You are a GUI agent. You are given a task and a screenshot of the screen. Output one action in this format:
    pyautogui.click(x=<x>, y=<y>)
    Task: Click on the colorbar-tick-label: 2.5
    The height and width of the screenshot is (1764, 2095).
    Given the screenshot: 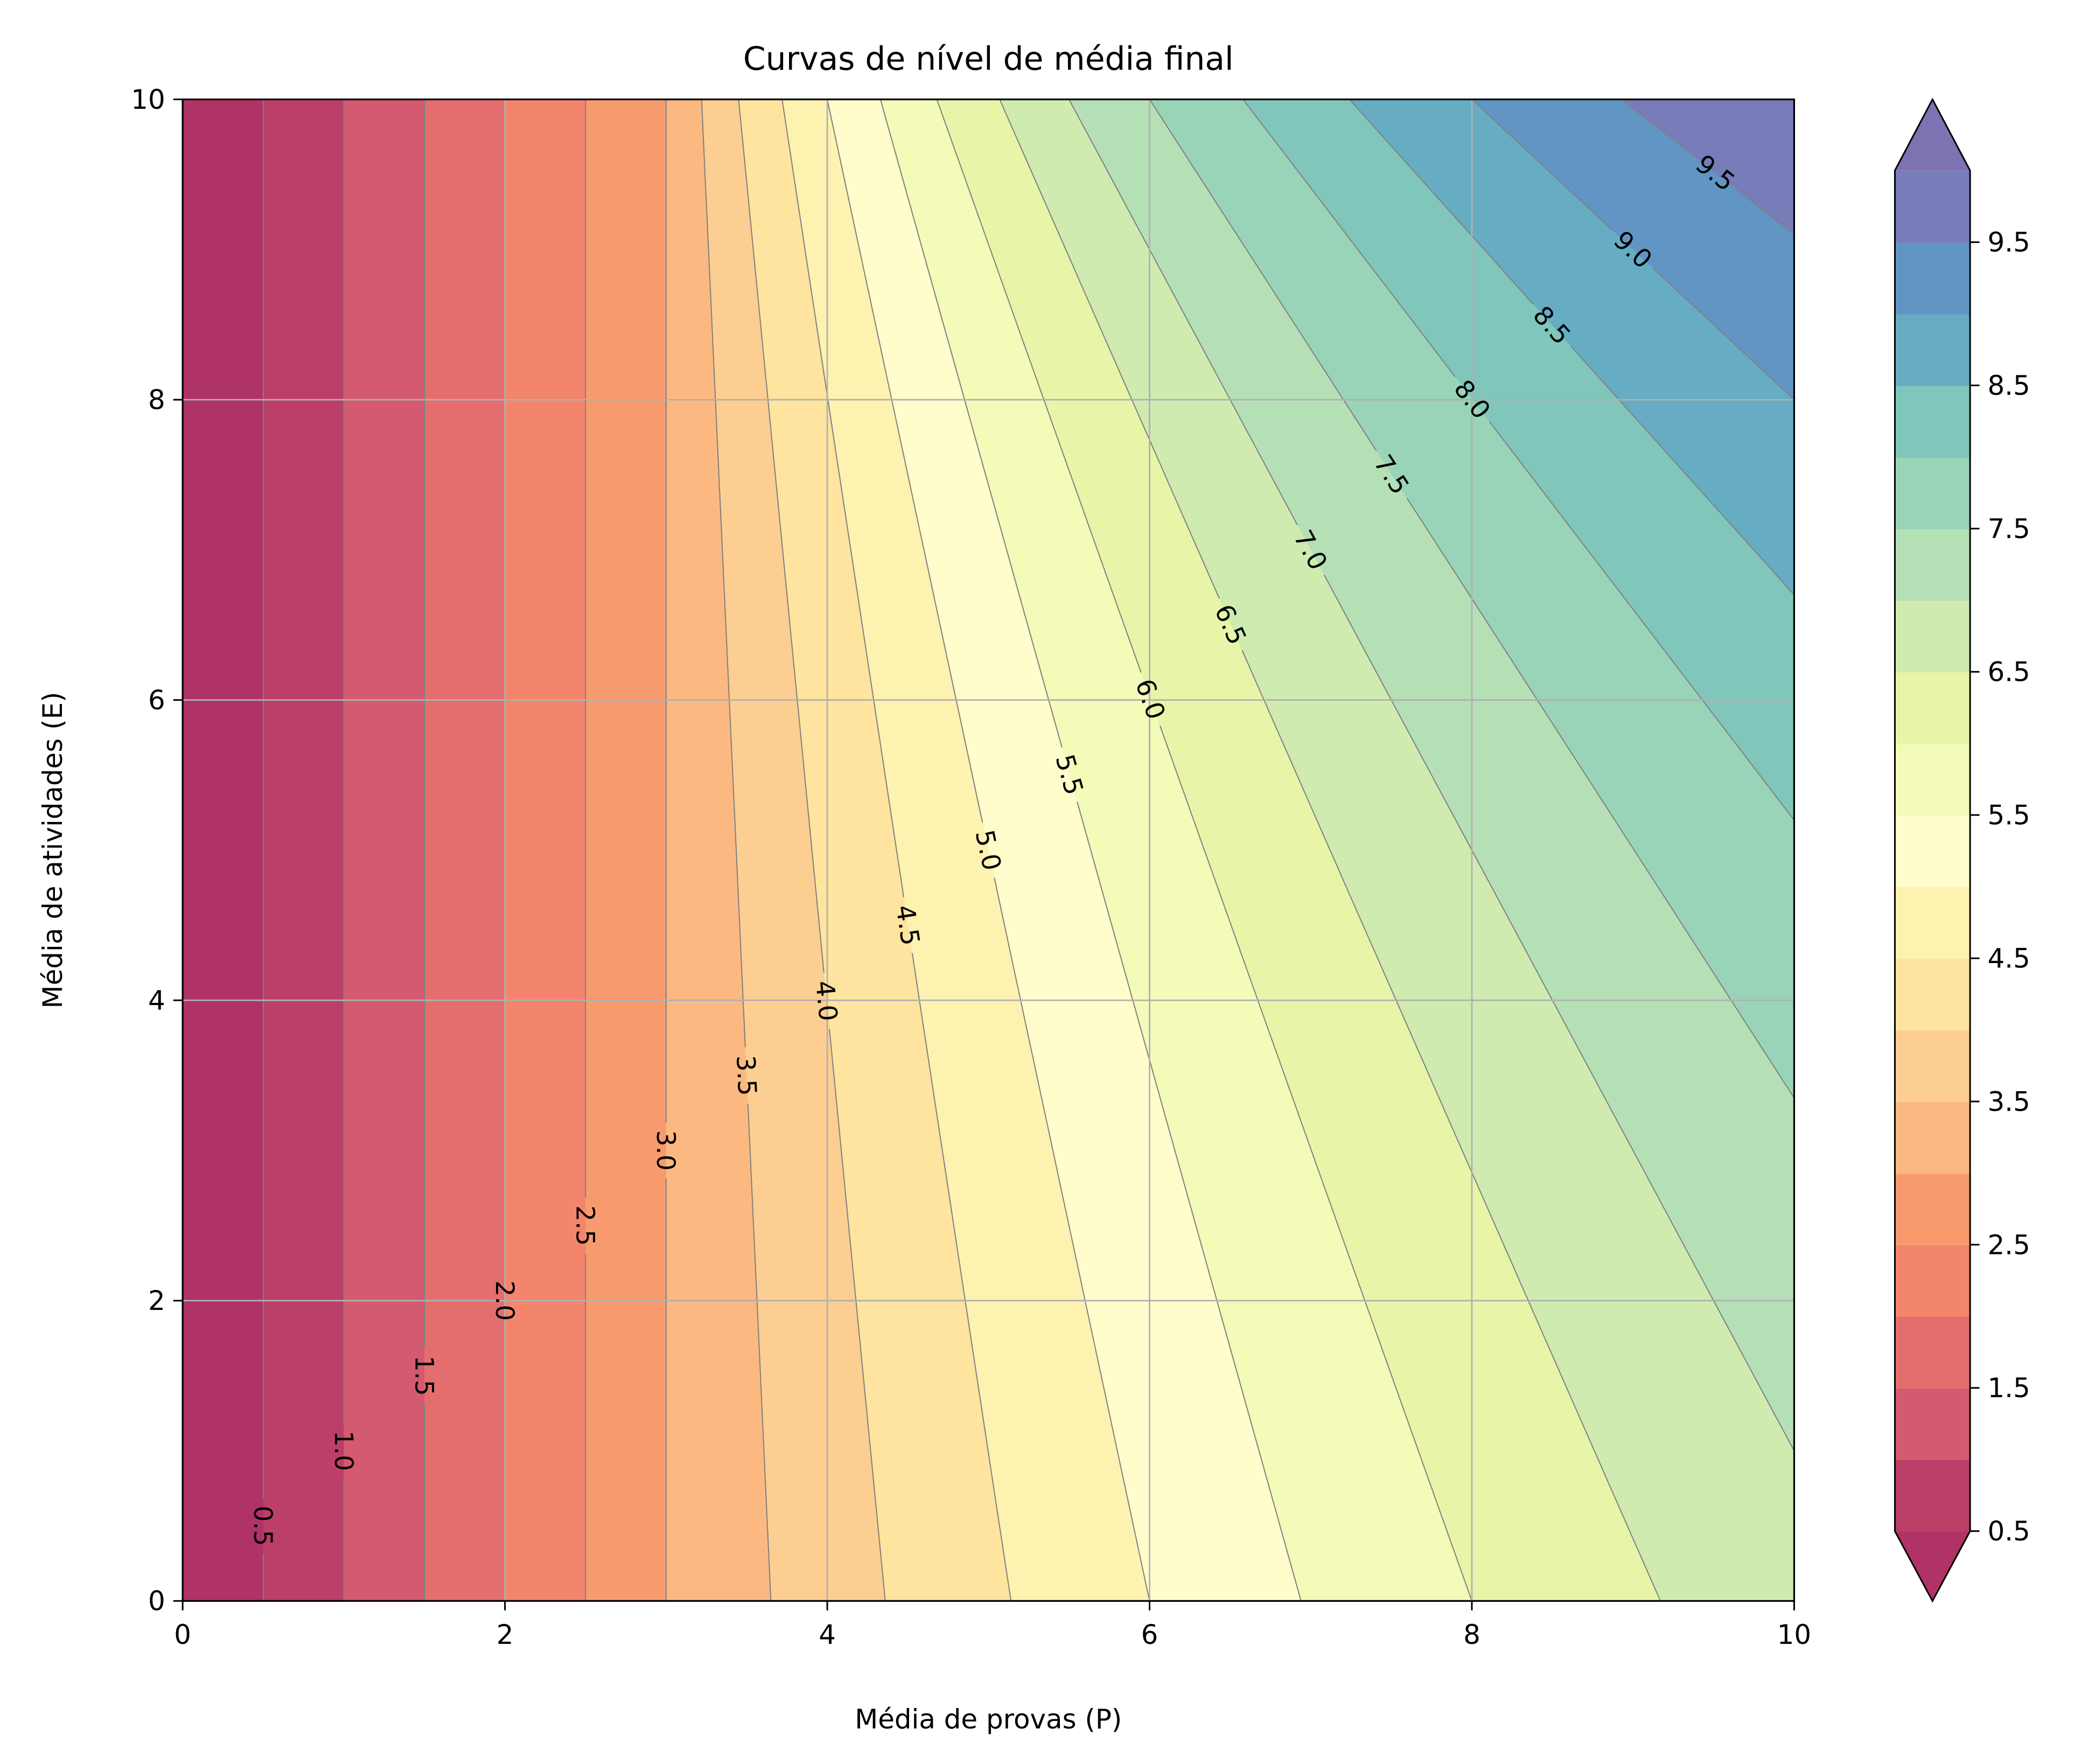 What is the action you would take?
    pyautogui.click(x=2009, y=1244)
    